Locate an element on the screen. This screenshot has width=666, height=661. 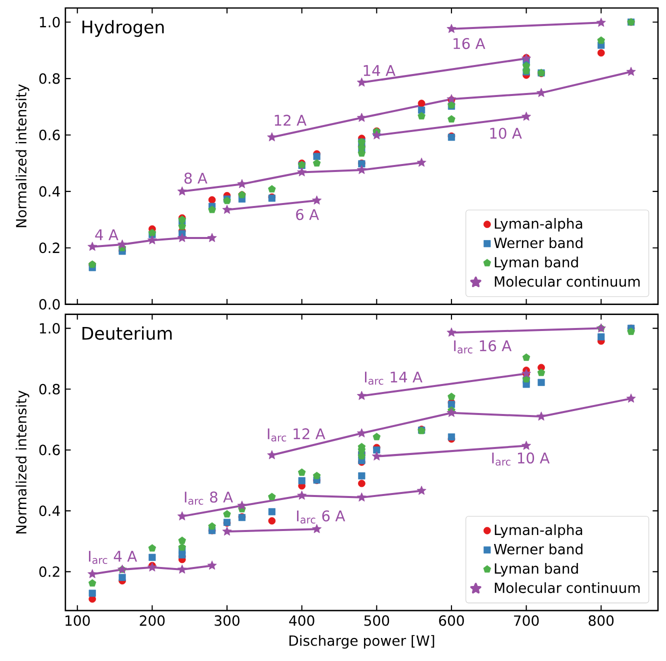
annotation: I$_{arc}$ 8 A is located at coordinates (208, 498).